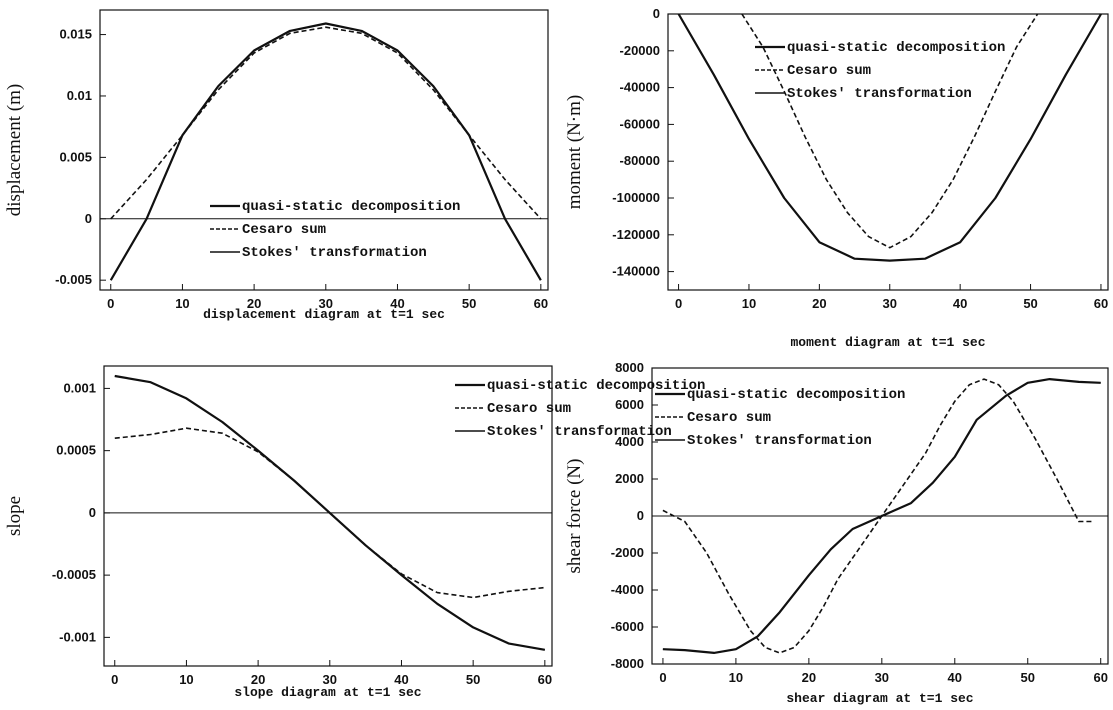  What do you see at coordinates (574, 152) in the screenshot?
I see `y-axis-label: moment (N·m)` at bounding box center [574, 152].